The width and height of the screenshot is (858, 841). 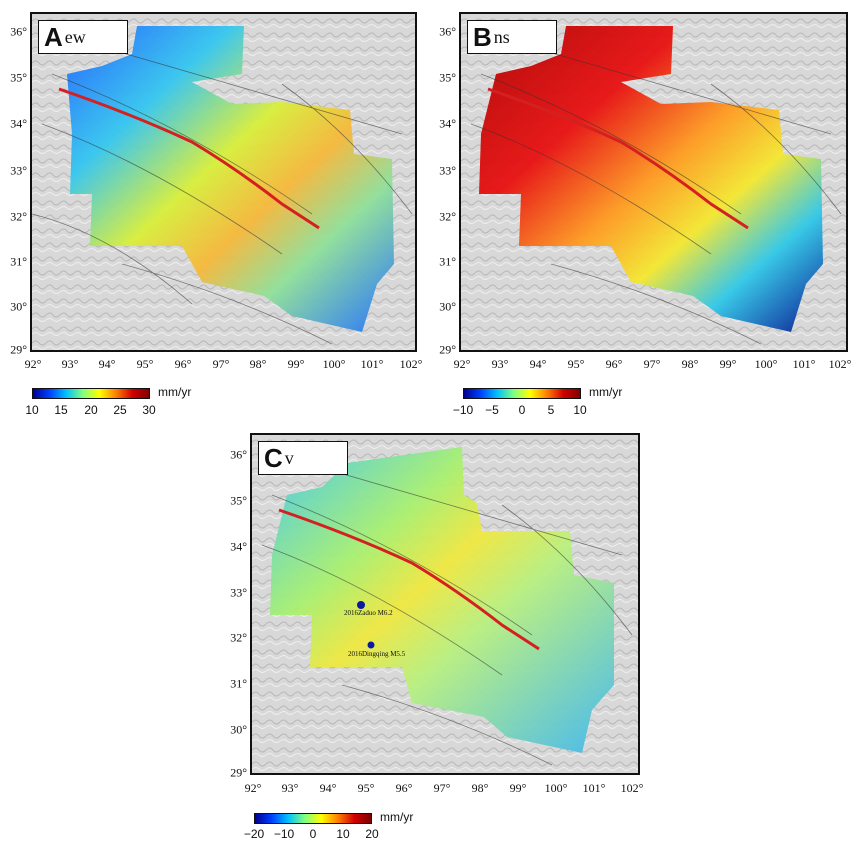 I want to click on velocity-field-ew, so click(x=230, y=179).